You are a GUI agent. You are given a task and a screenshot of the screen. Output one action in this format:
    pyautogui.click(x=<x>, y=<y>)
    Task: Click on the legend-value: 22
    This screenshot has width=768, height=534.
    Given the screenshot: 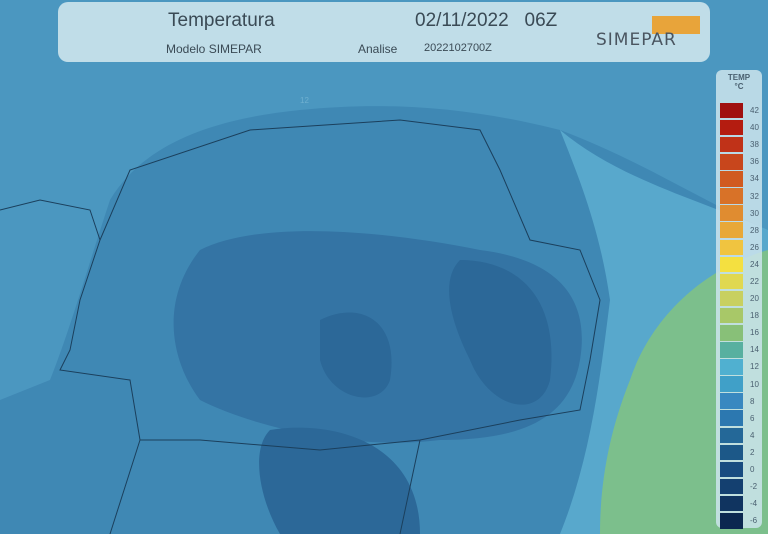 What is the action you would take?
    pyautogui.click(x=754, y=281)
    